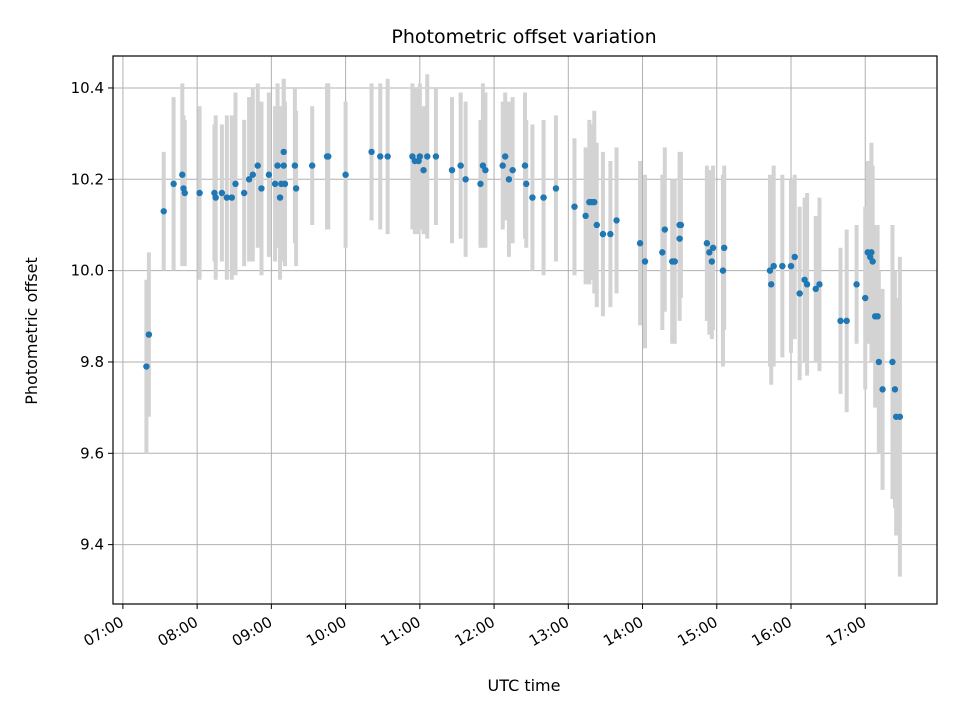  I want to click on y-tick-label: 10.4, so click(87, 88).